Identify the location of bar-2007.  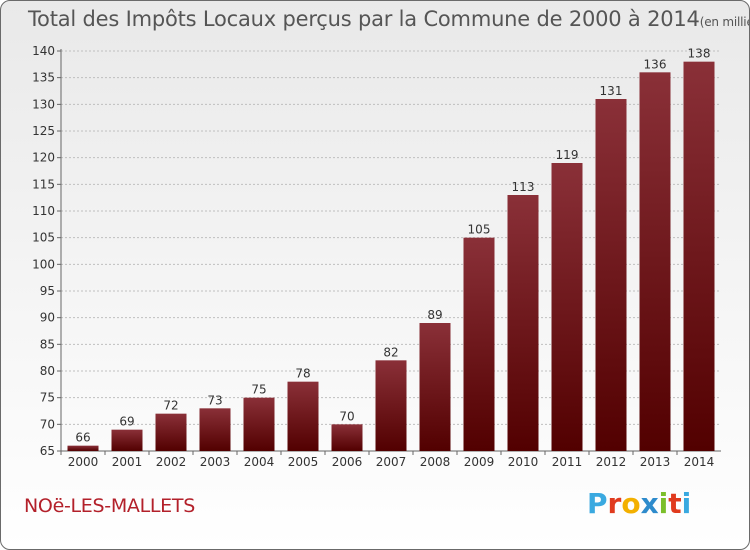
(391, 405).